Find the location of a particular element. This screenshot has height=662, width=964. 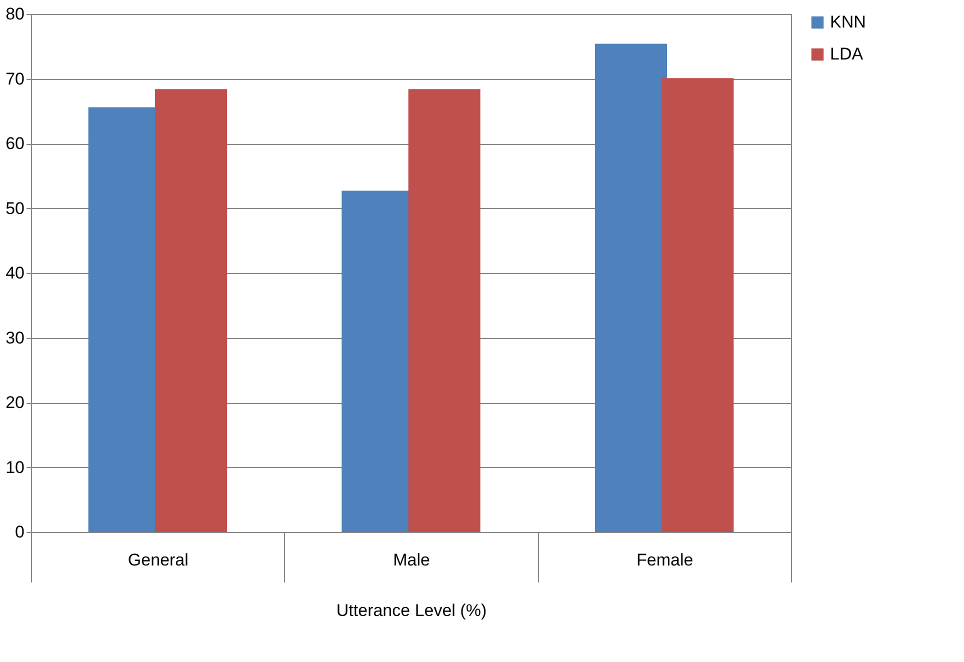

y-tick-label: 70 is located at coordinates (15, 78).